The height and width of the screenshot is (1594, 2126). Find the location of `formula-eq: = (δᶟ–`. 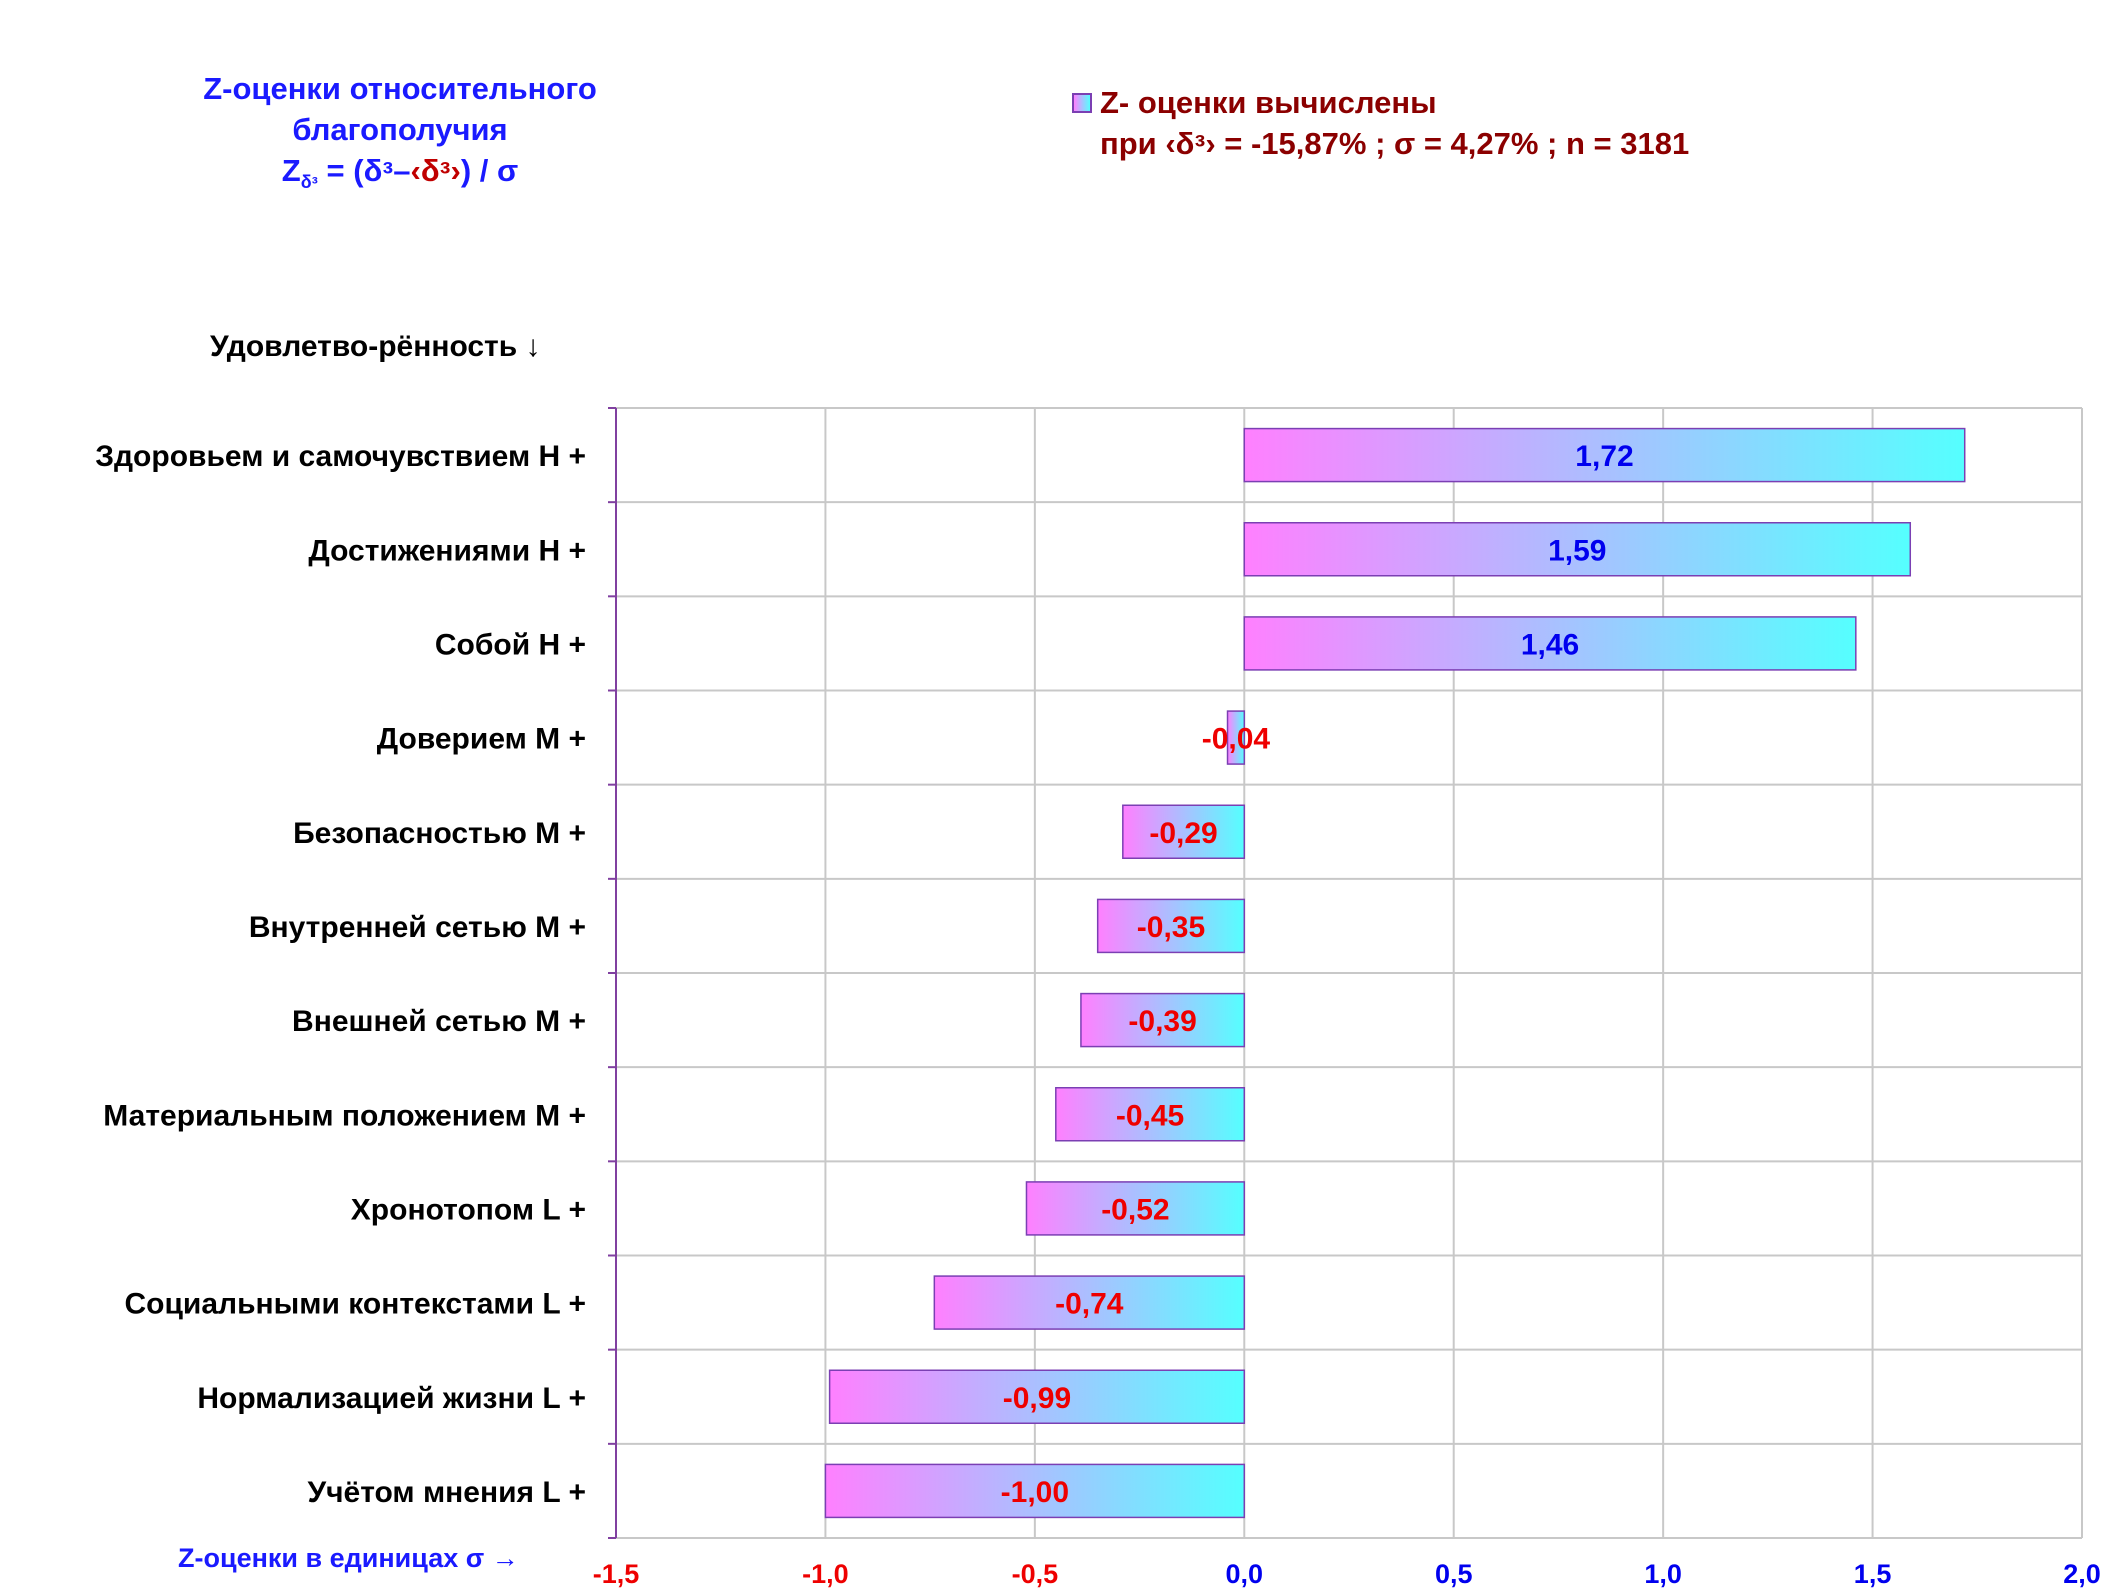

formula-eq: = (δᶟ– is located at coordinates (364, 170).